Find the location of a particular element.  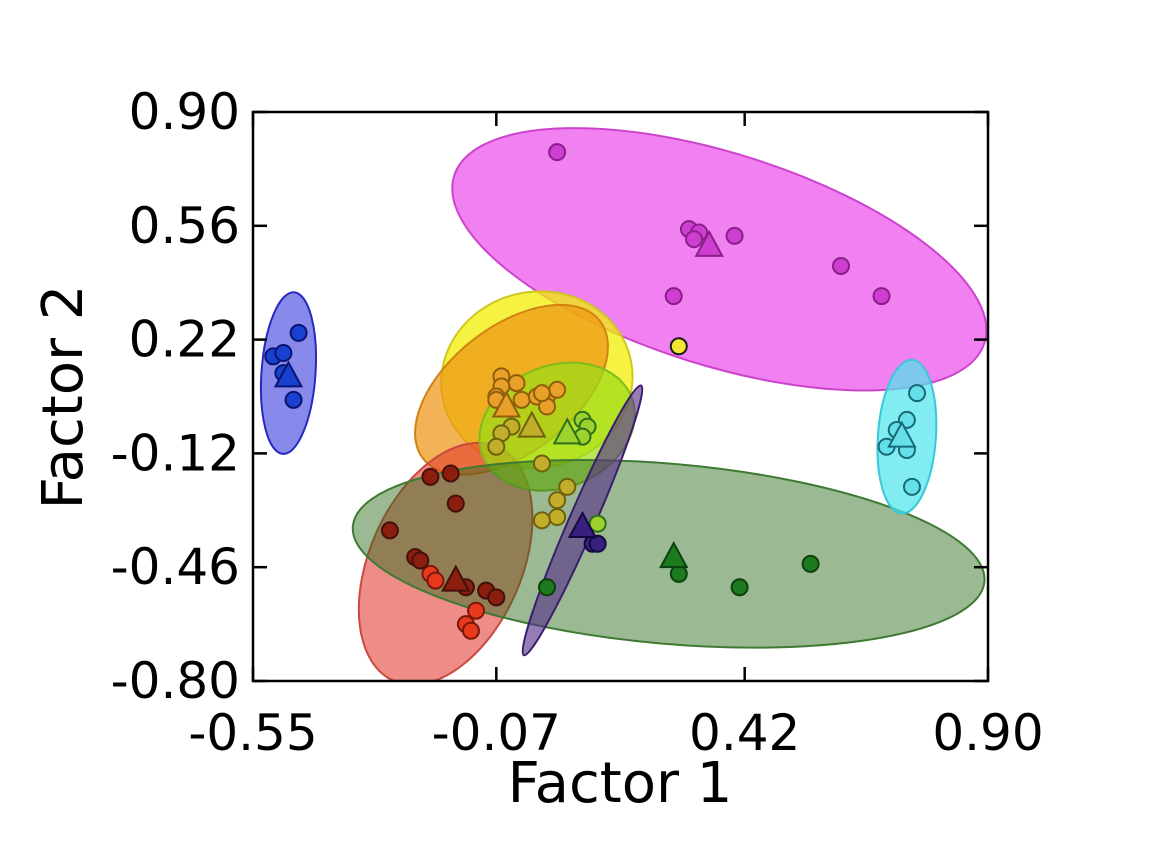

y-tick-label: -0.80 is located at coordinates (175, 681).